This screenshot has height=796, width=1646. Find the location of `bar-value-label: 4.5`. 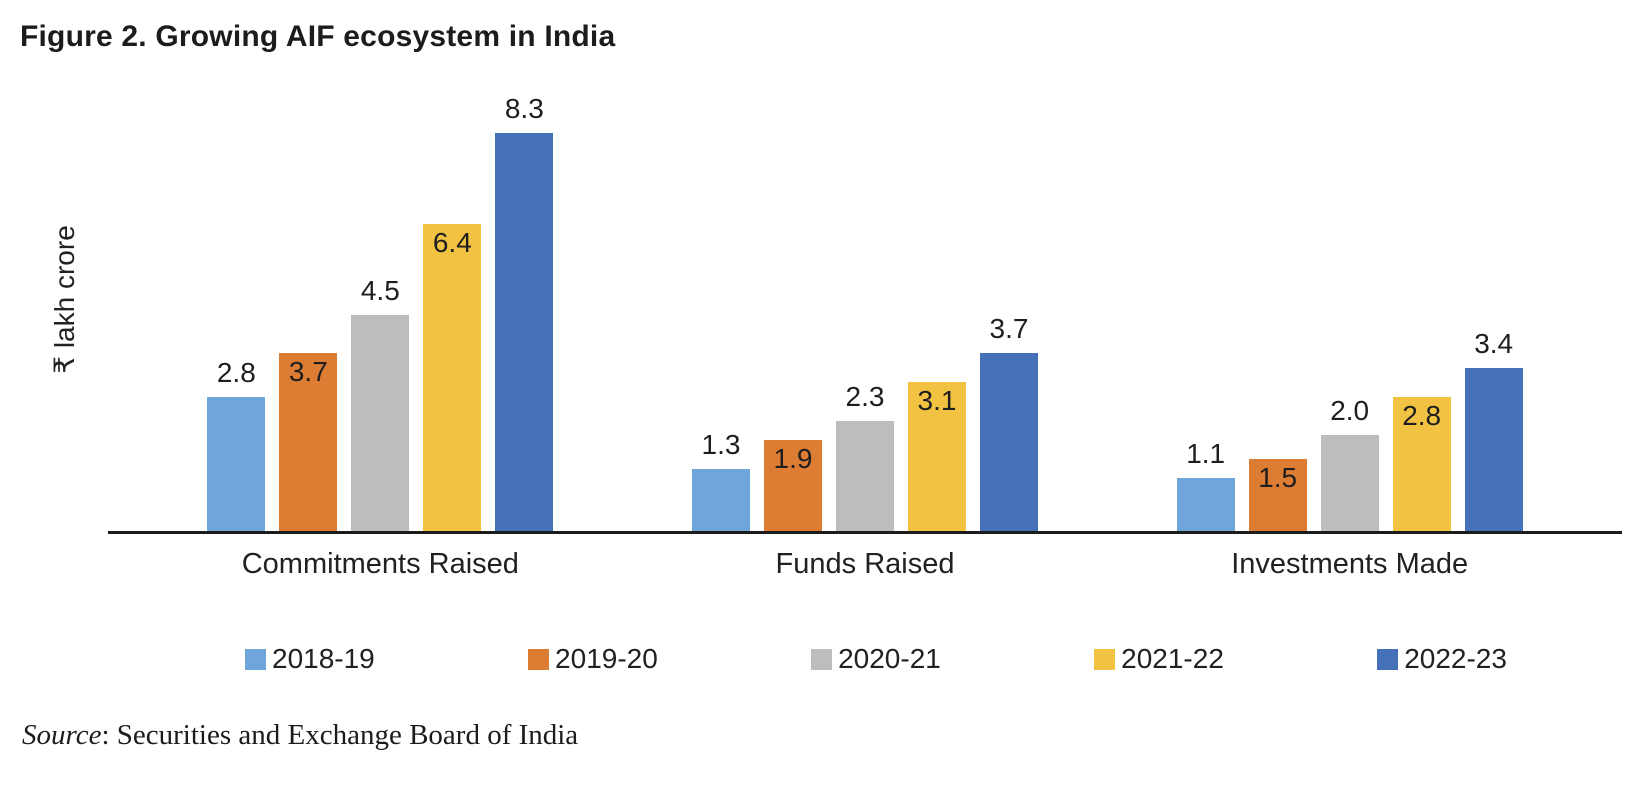

bar-value-label: 4.5 is located at coordinates (380, 290).